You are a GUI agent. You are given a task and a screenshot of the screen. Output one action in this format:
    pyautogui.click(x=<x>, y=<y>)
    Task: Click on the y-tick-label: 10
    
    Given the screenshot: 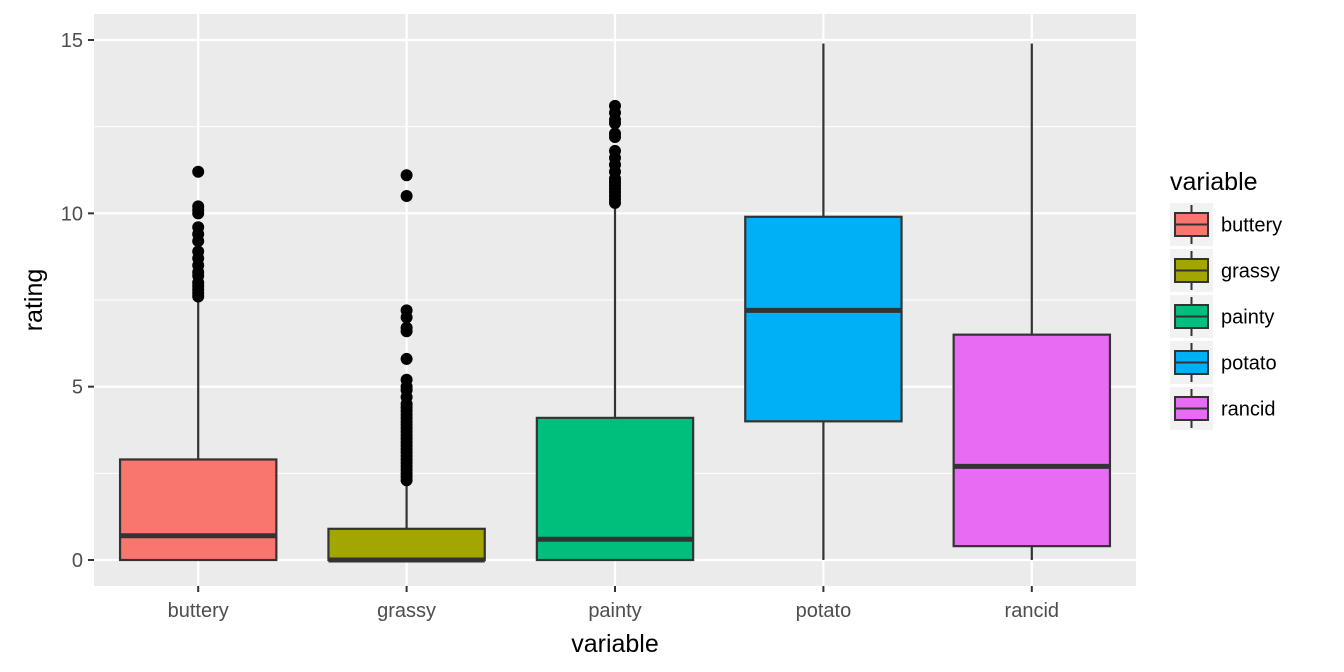 What is the action you would take?
    pyautogui.click(x=72, y=214)
    